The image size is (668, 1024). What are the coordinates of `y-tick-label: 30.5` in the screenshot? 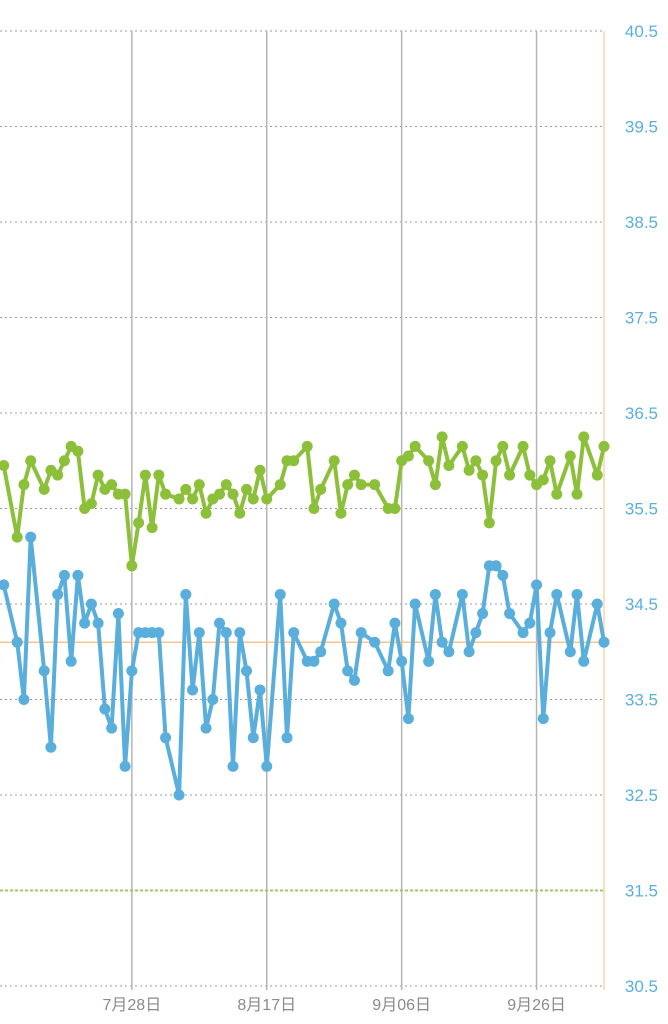 It's located at (641, 986).